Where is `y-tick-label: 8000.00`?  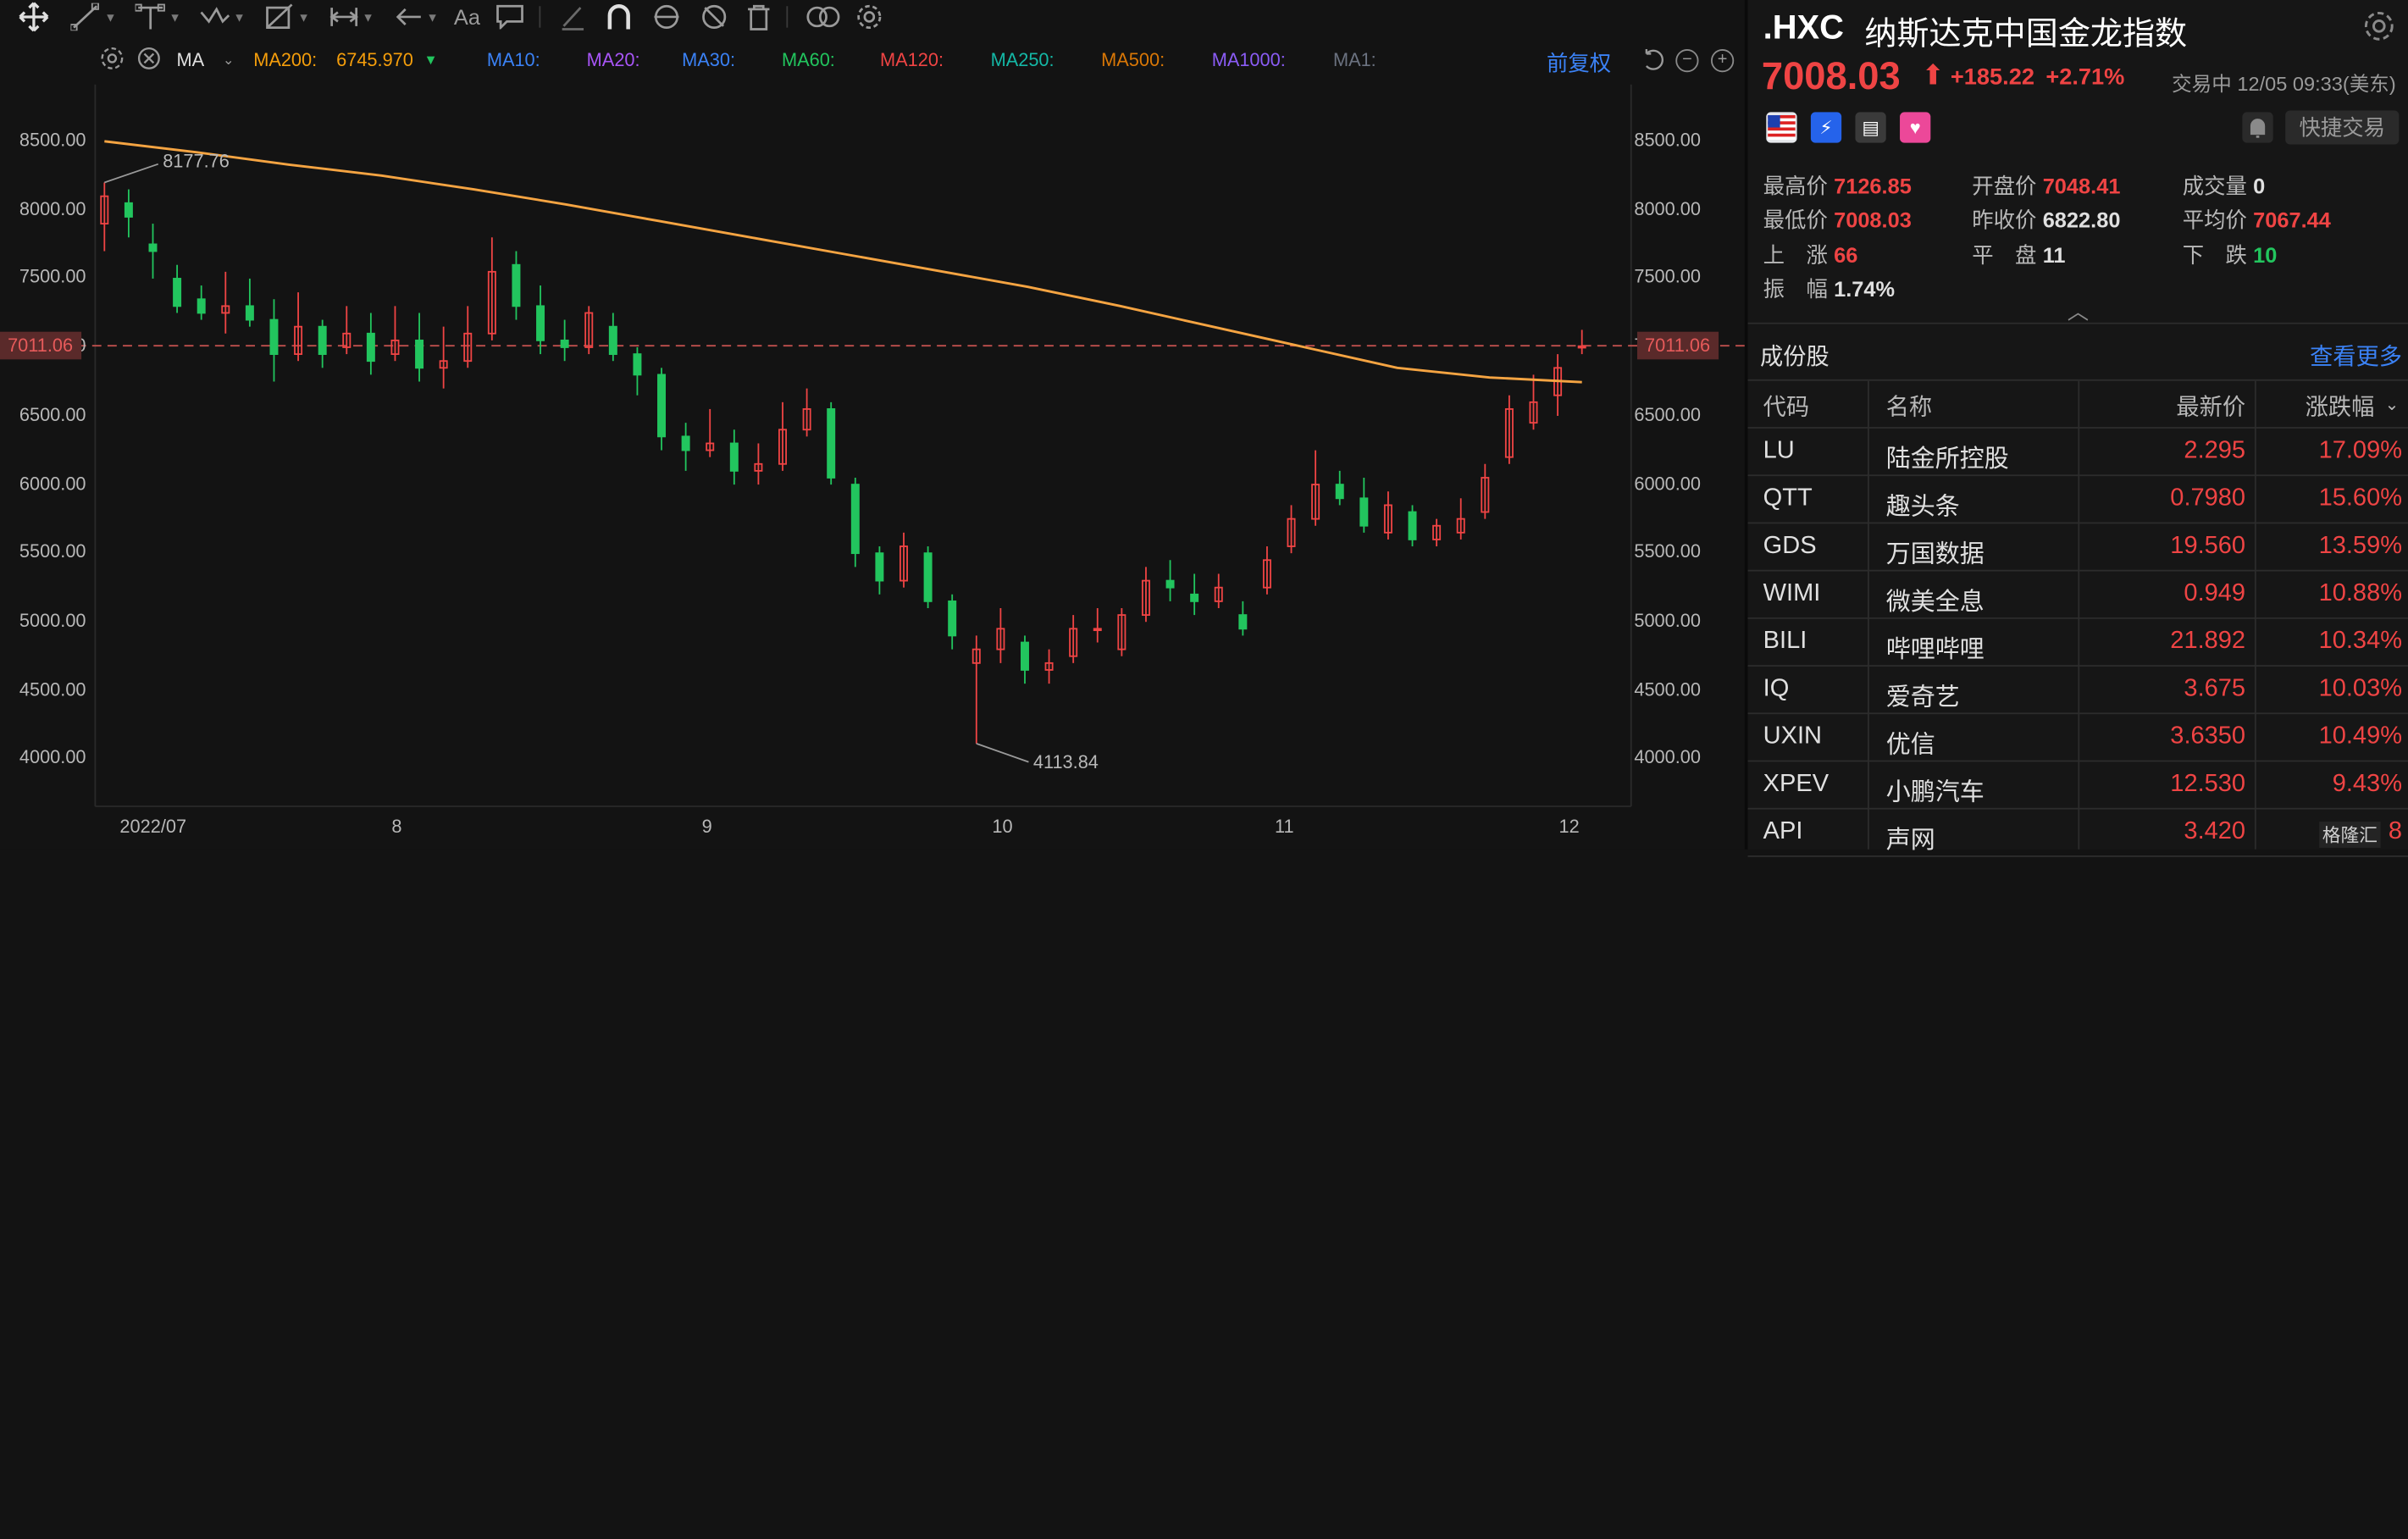 y-tick-label: 8000.00 is located at coordinates (53, 208).